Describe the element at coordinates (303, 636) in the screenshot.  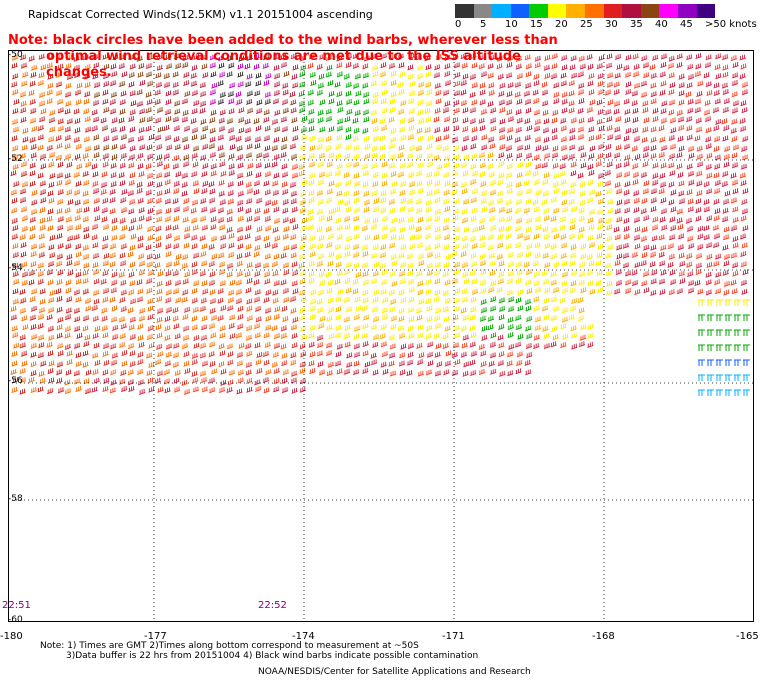
I see `lon-label-174: -174` at that location.